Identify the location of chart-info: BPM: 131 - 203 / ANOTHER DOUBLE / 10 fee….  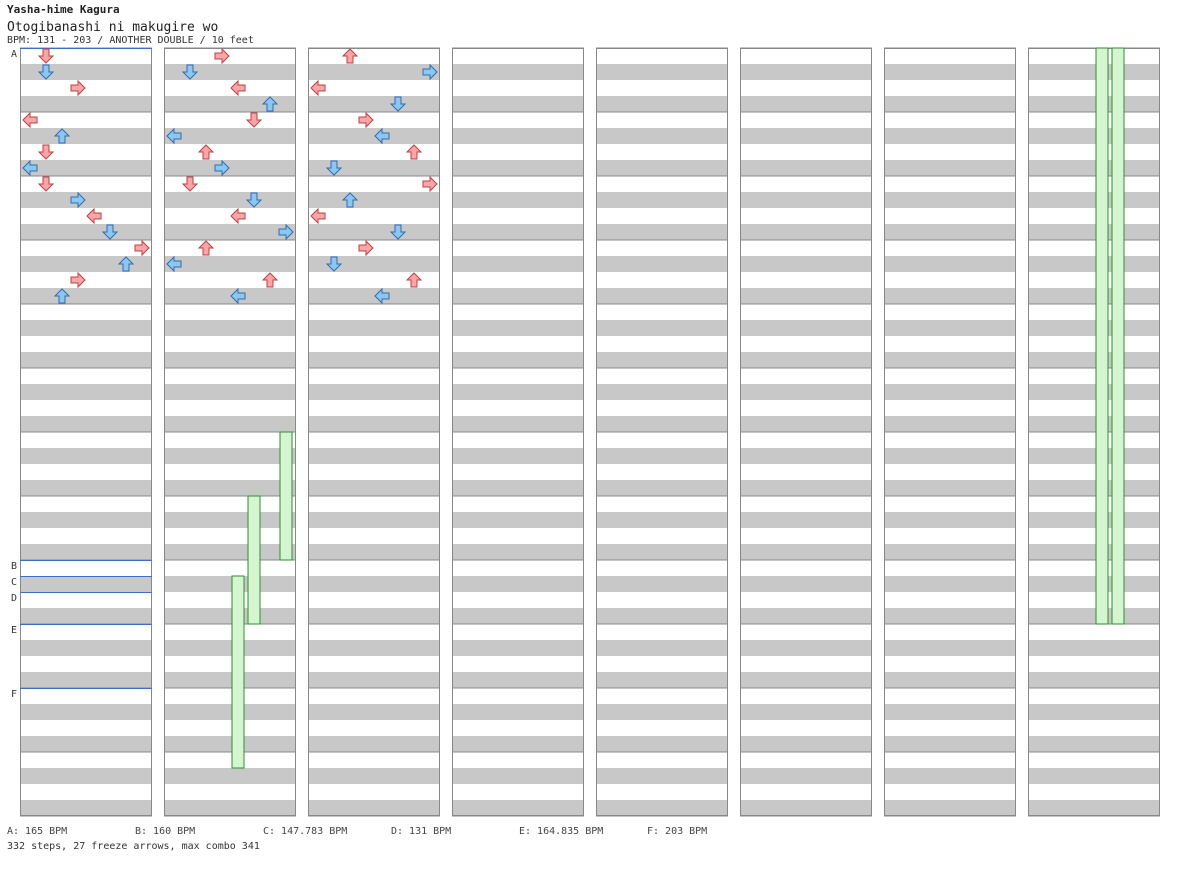
(130, 40).